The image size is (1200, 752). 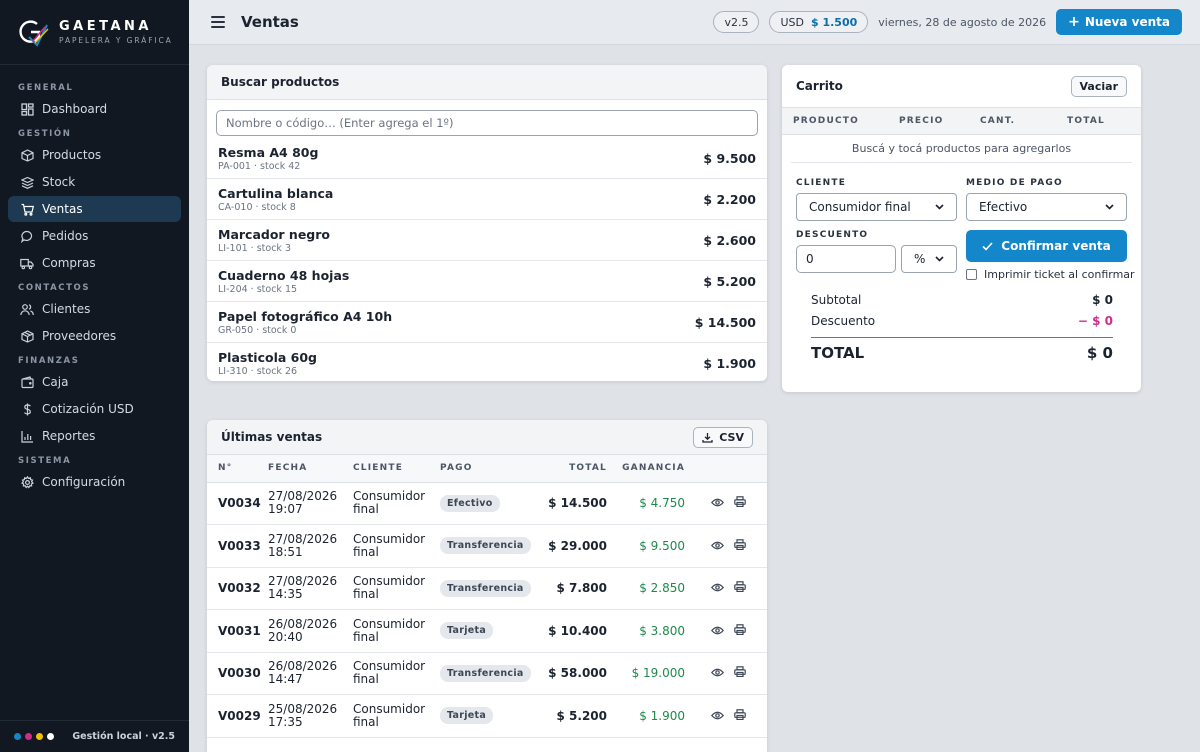 What do you see at coordinates (792, 22) in the screenshot?
I see `usd-label: USD` at bounding box center [792, 22].